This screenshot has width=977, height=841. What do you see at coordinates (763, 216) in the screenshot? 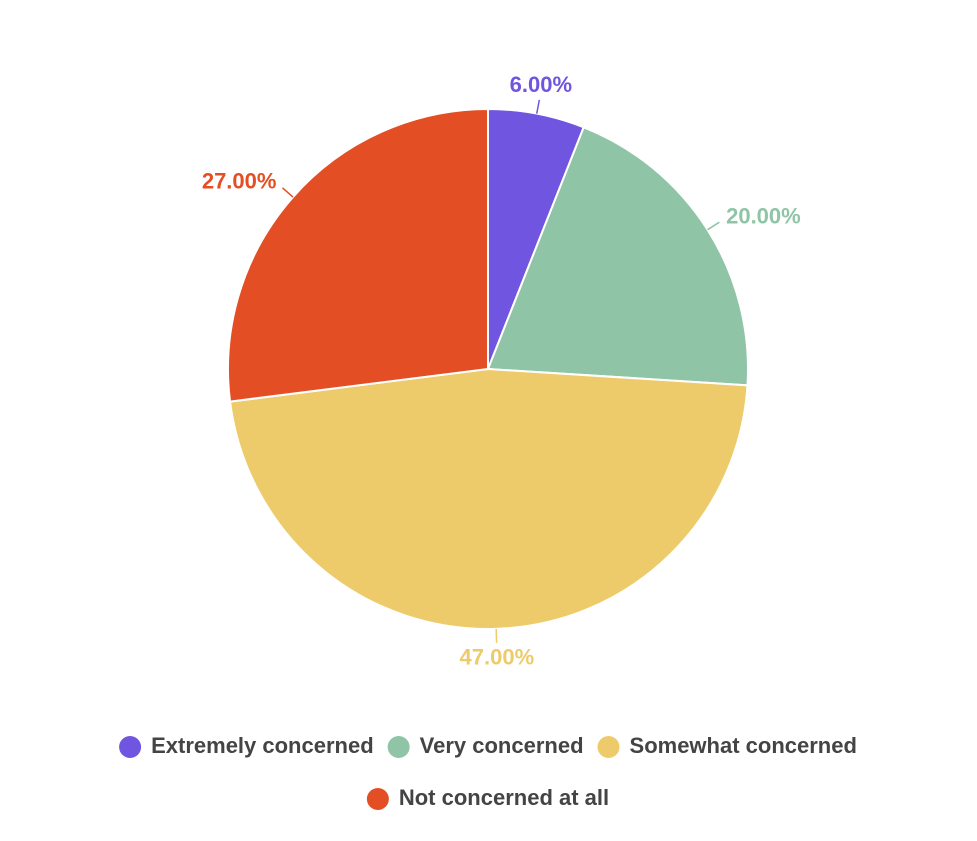
I see `data-label: 20.00%` at bounding box center [763, 216].